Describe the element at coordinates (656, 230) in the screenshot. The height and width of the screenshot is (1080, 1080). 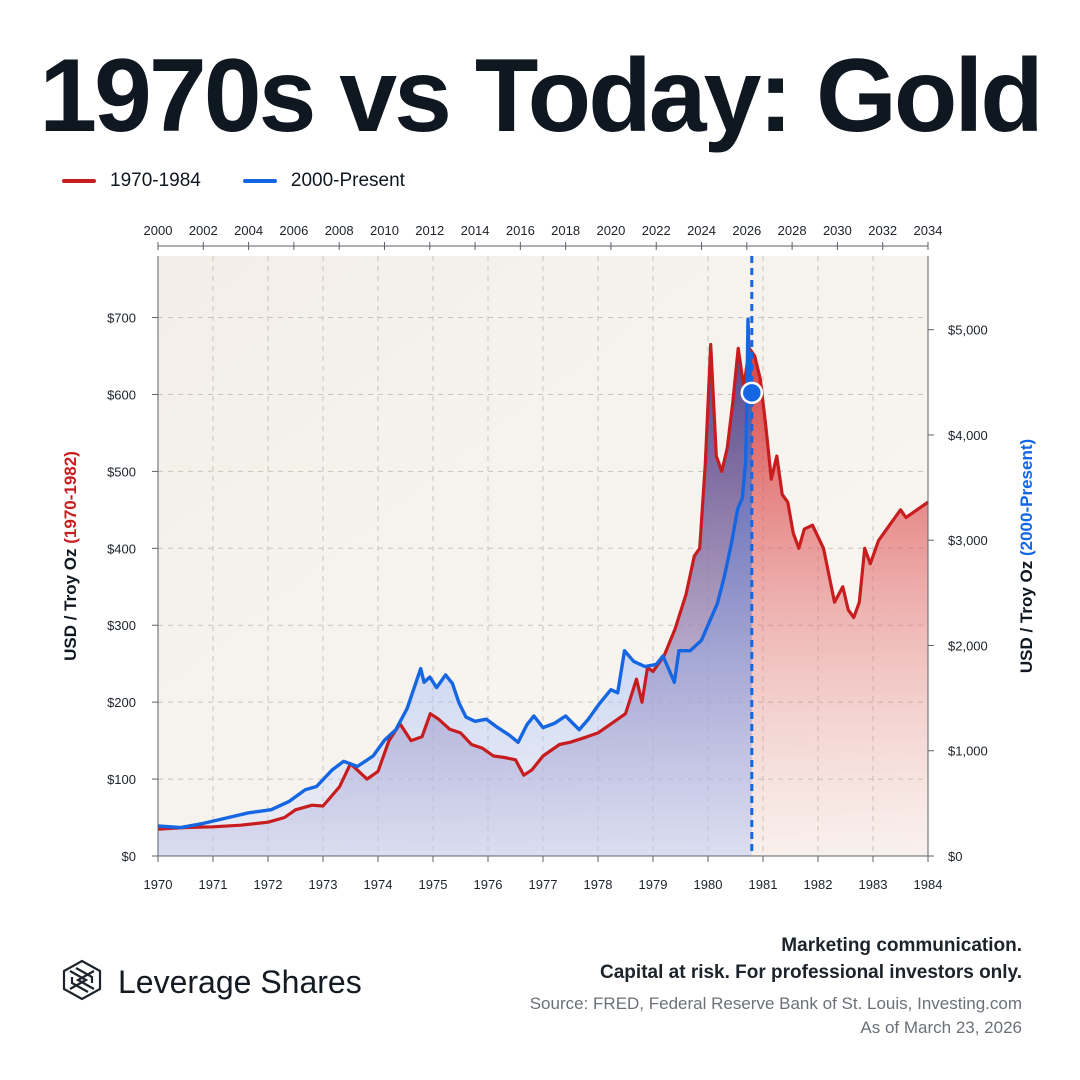
I see `top-tick-label: 2022` at that location.